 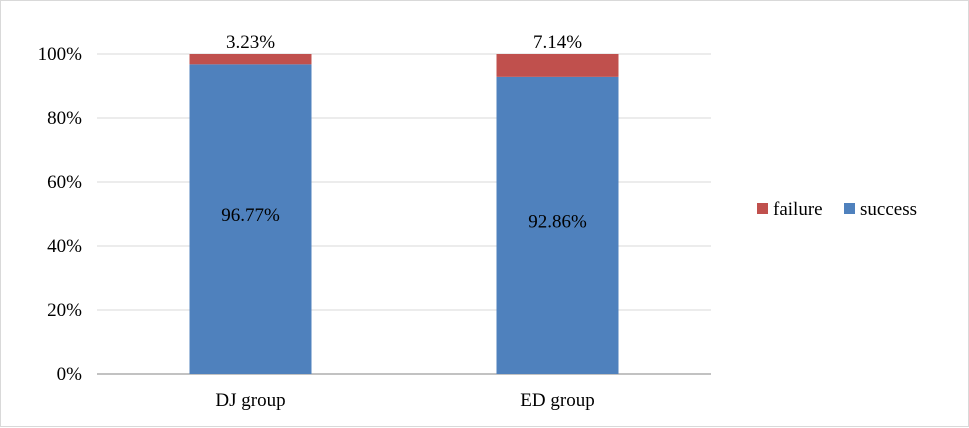 I want to click on y-tick-label: 60%, so click(x=64, y=182).